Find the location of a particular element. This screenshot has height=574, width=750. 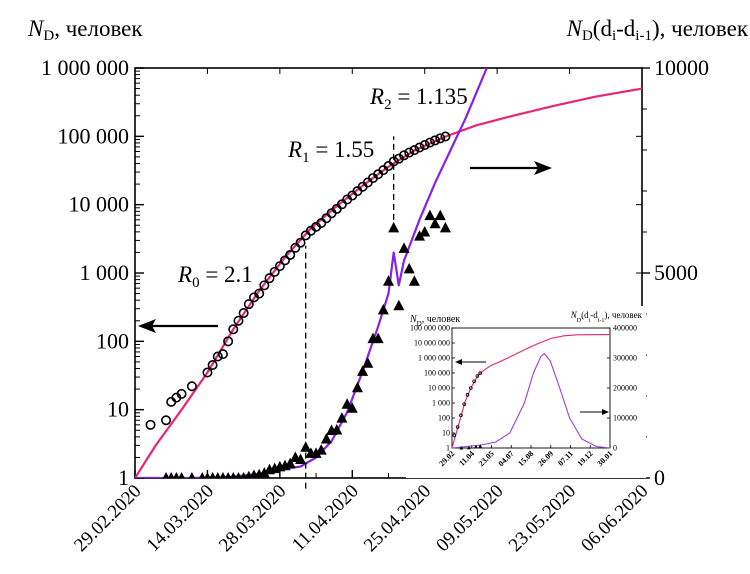

inset-y-left-tick-label: 100 000 is located at coordinates (437, 373).